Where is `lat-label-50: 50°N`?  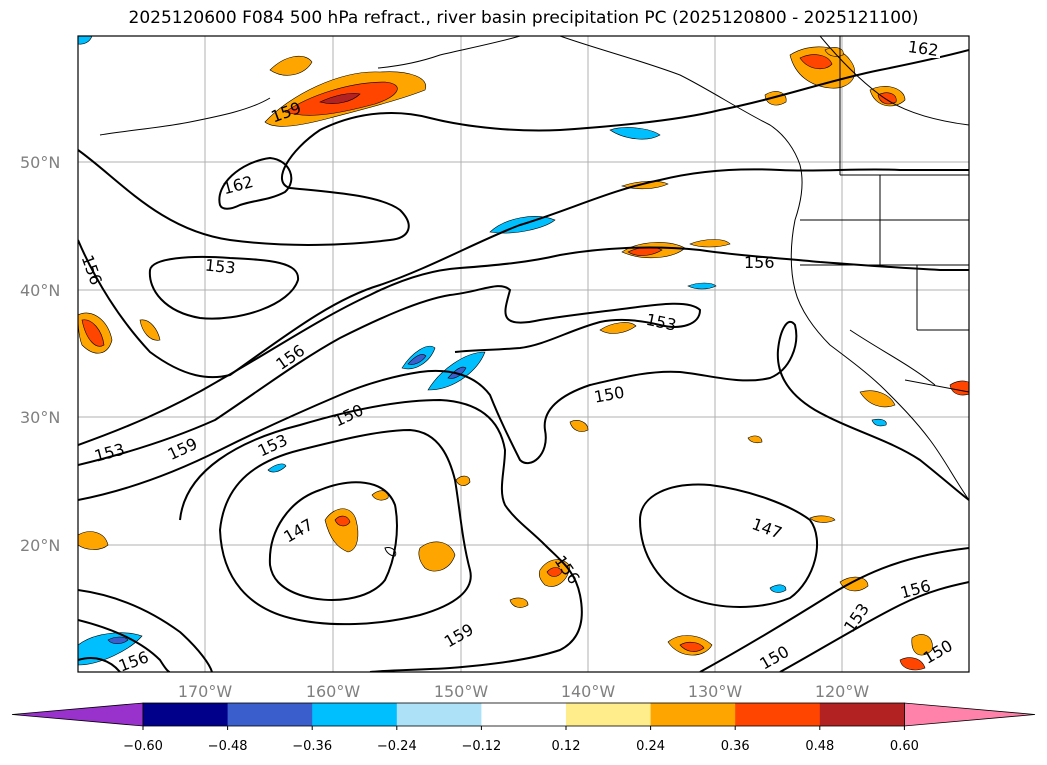 lat-label-50: 50°N is located at coordinates (40, 162).